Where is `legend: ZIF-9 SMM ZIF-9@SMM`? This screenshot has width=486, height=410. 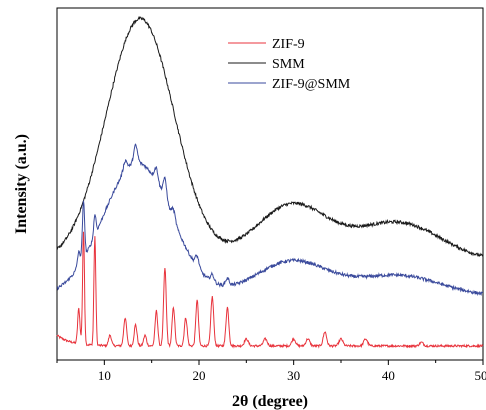
legend: ZIF-9 SMM ZIF-9@SMM is located at coordinates (289, 64).